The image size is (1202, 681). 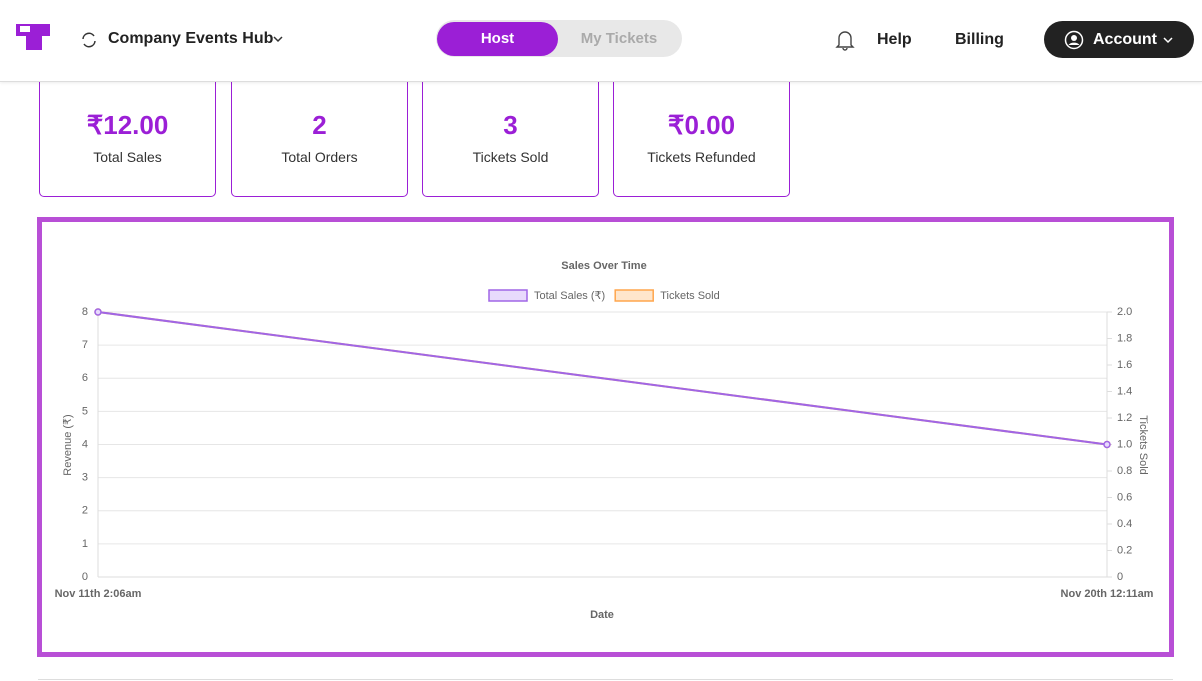 I want to click on y2-tick-label: 0, so click(x=1120, y=577).